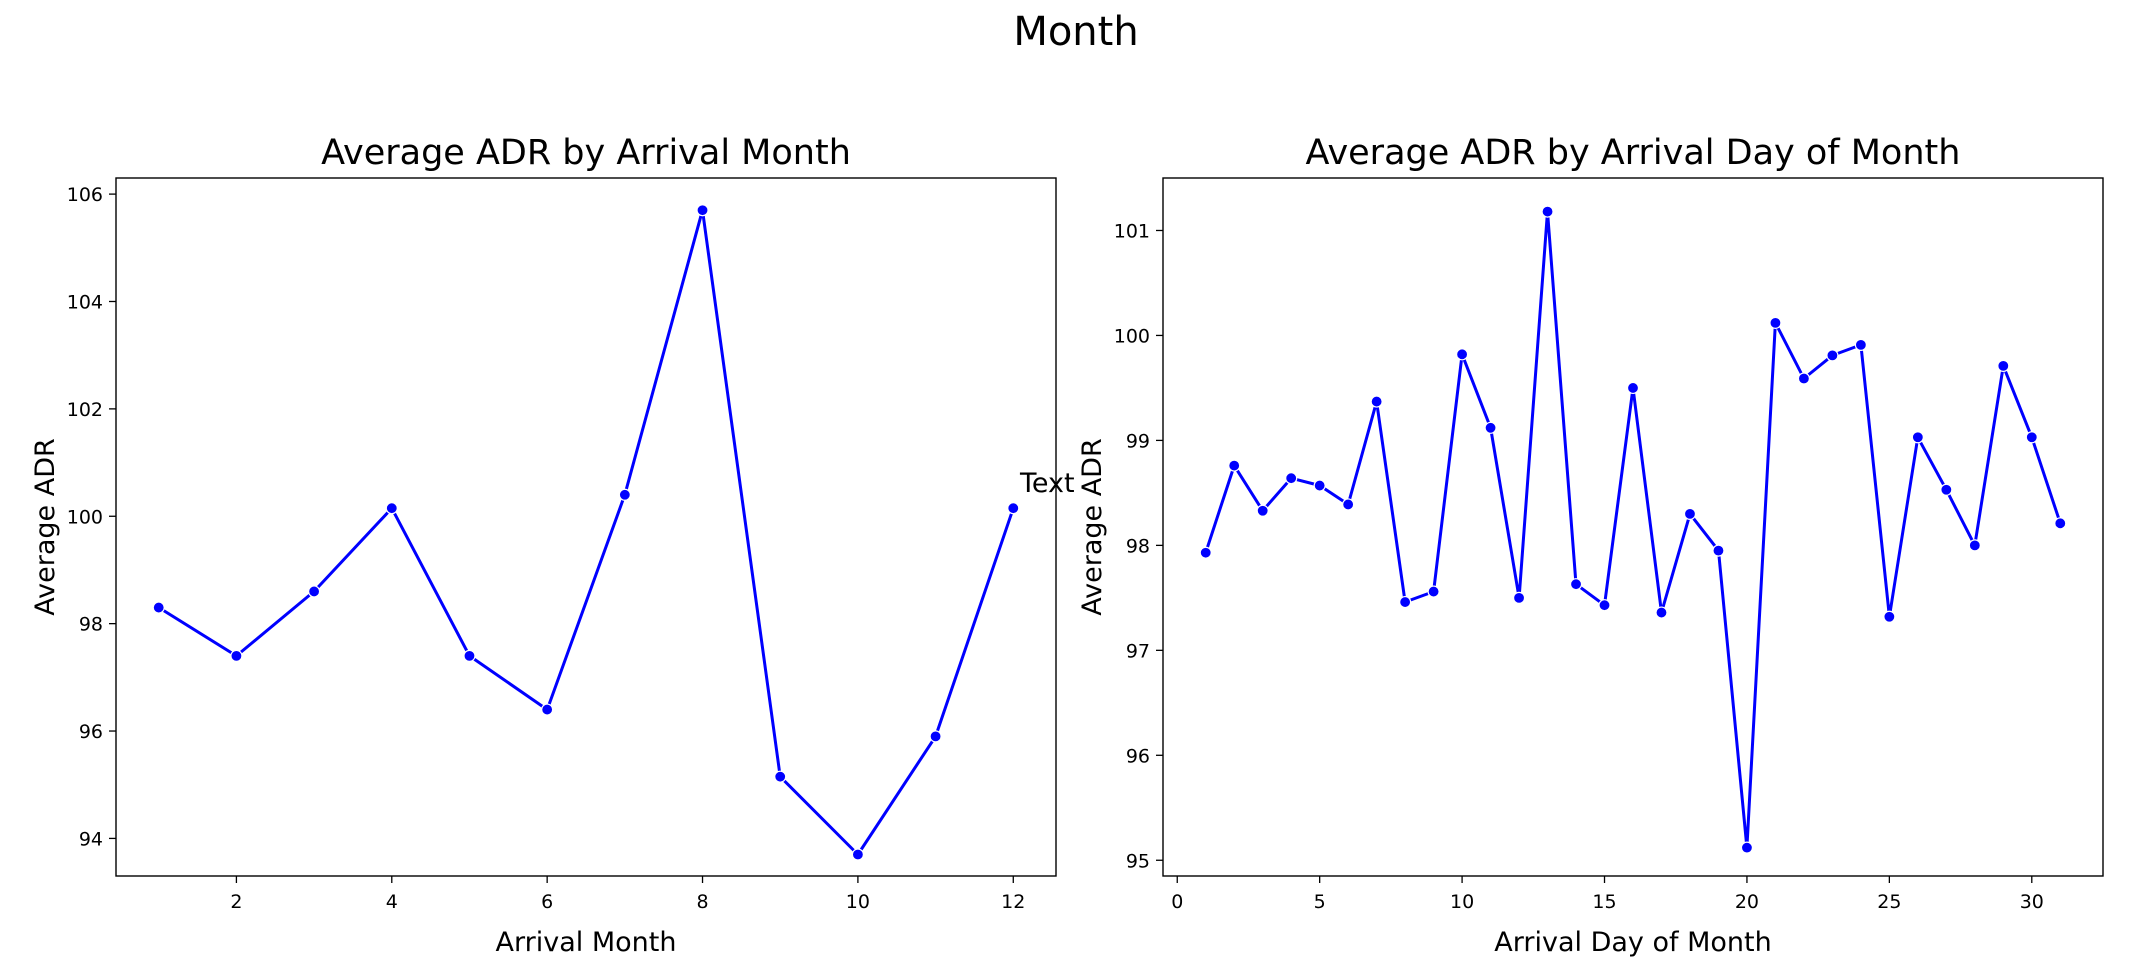 The width and height of the screenshot is (2152, 980). I want to click on left-chart-y-axis-label: Average ADR, so click(45, 526).